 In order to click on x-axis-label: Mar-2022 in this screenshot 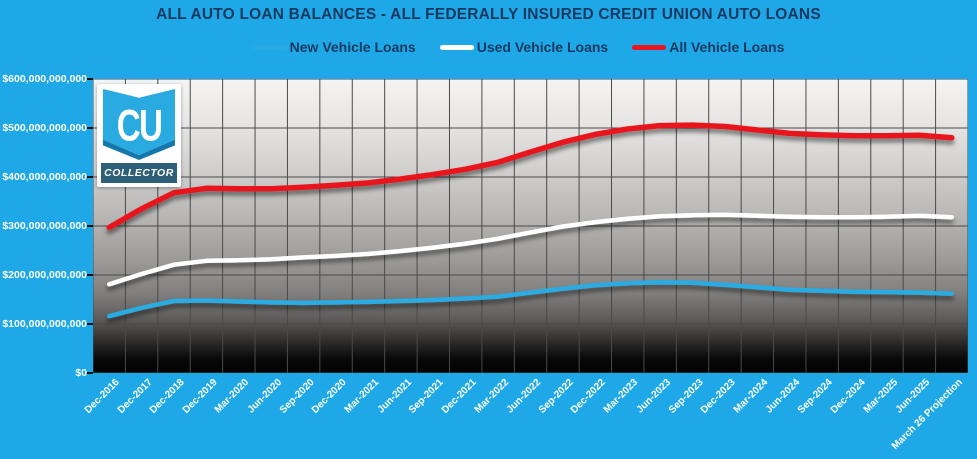, I will do `click(491, 396)`.